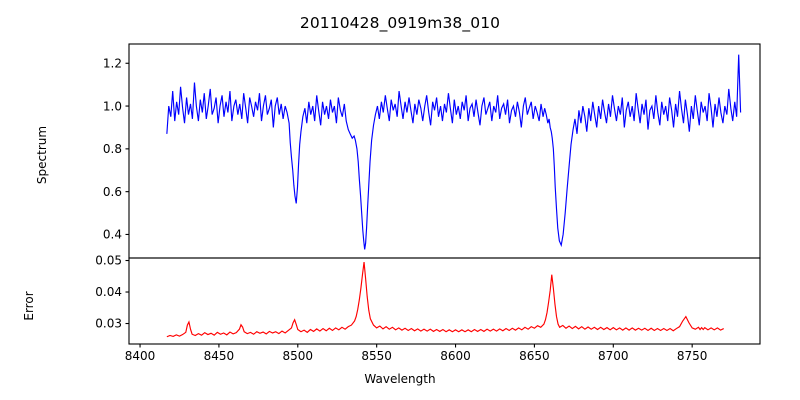 The height and width of the screenshot is (400, 800). Describe the element at coordinates (400, 23) in the screenshot. I see `figure-title: 20110428_0919m38_010` at that location.